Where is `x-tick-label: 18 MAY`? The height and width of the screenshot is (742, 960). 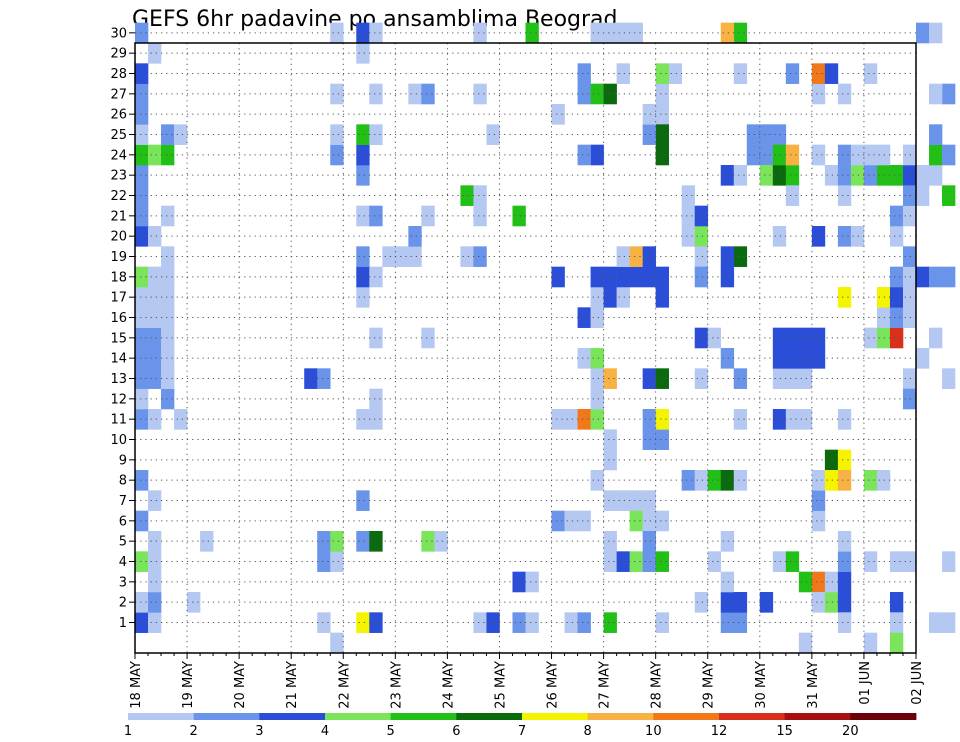 x-tick-label: 18 MAY is located at coordinates (136, 685).